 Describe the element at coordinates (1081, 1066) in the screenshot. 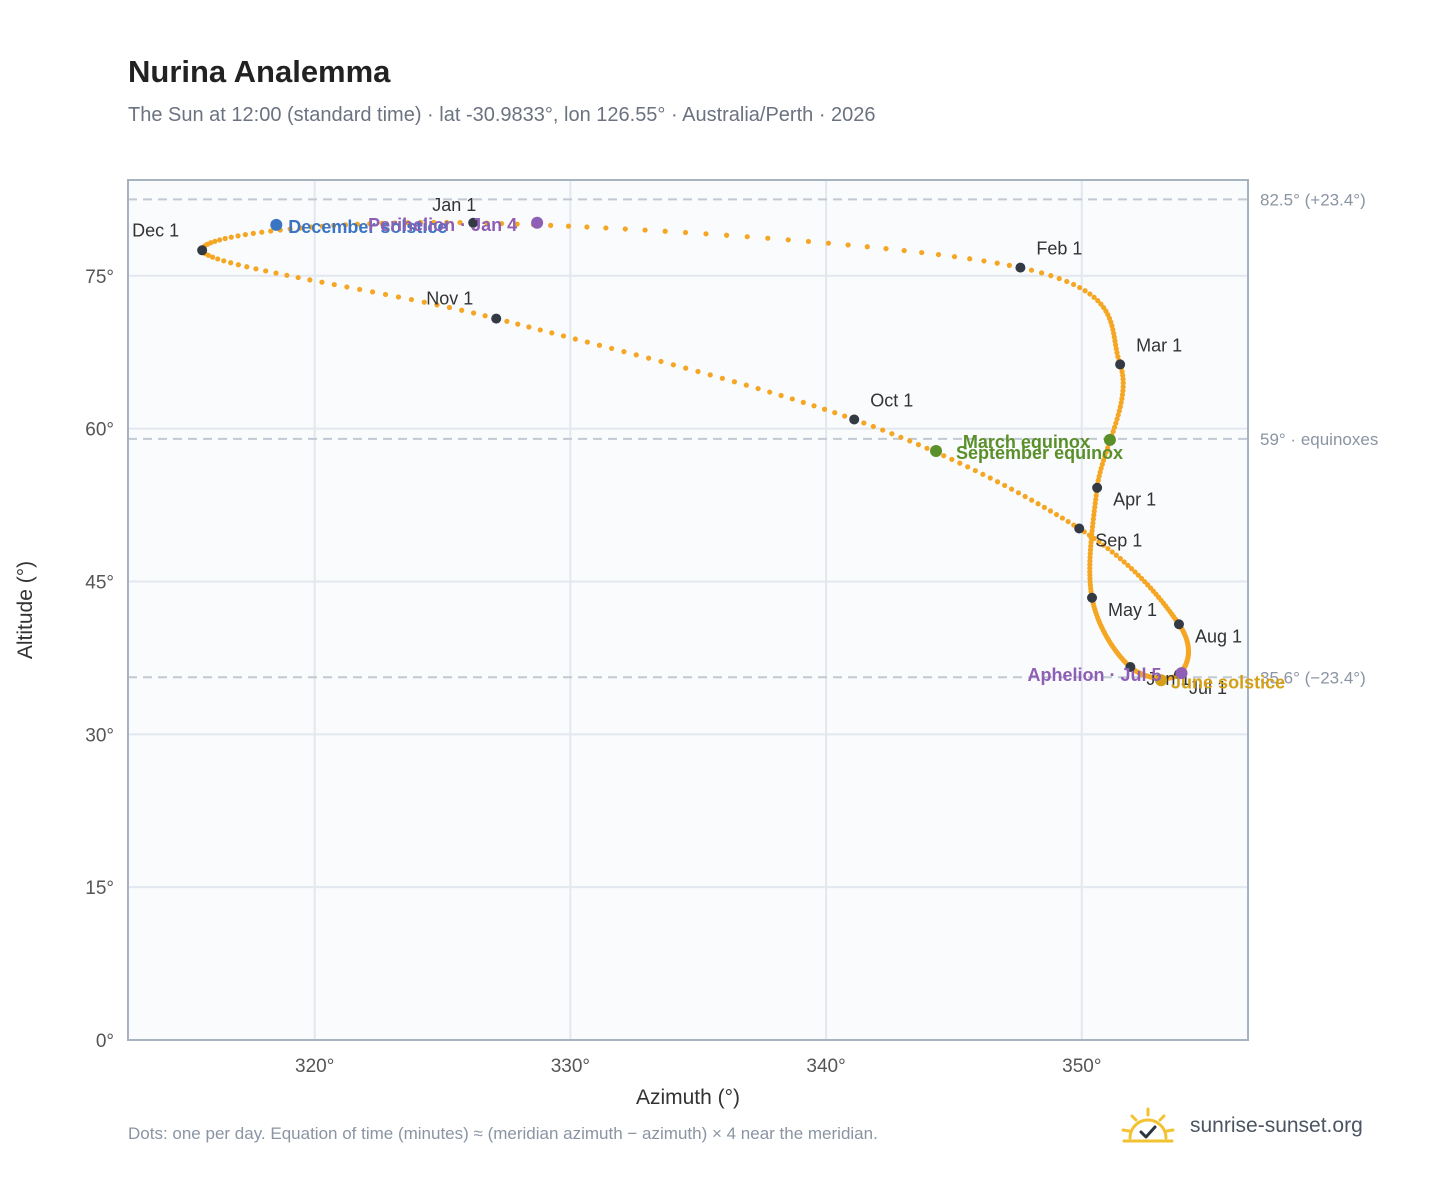

I see `x-tick-label: 350°` at that location.